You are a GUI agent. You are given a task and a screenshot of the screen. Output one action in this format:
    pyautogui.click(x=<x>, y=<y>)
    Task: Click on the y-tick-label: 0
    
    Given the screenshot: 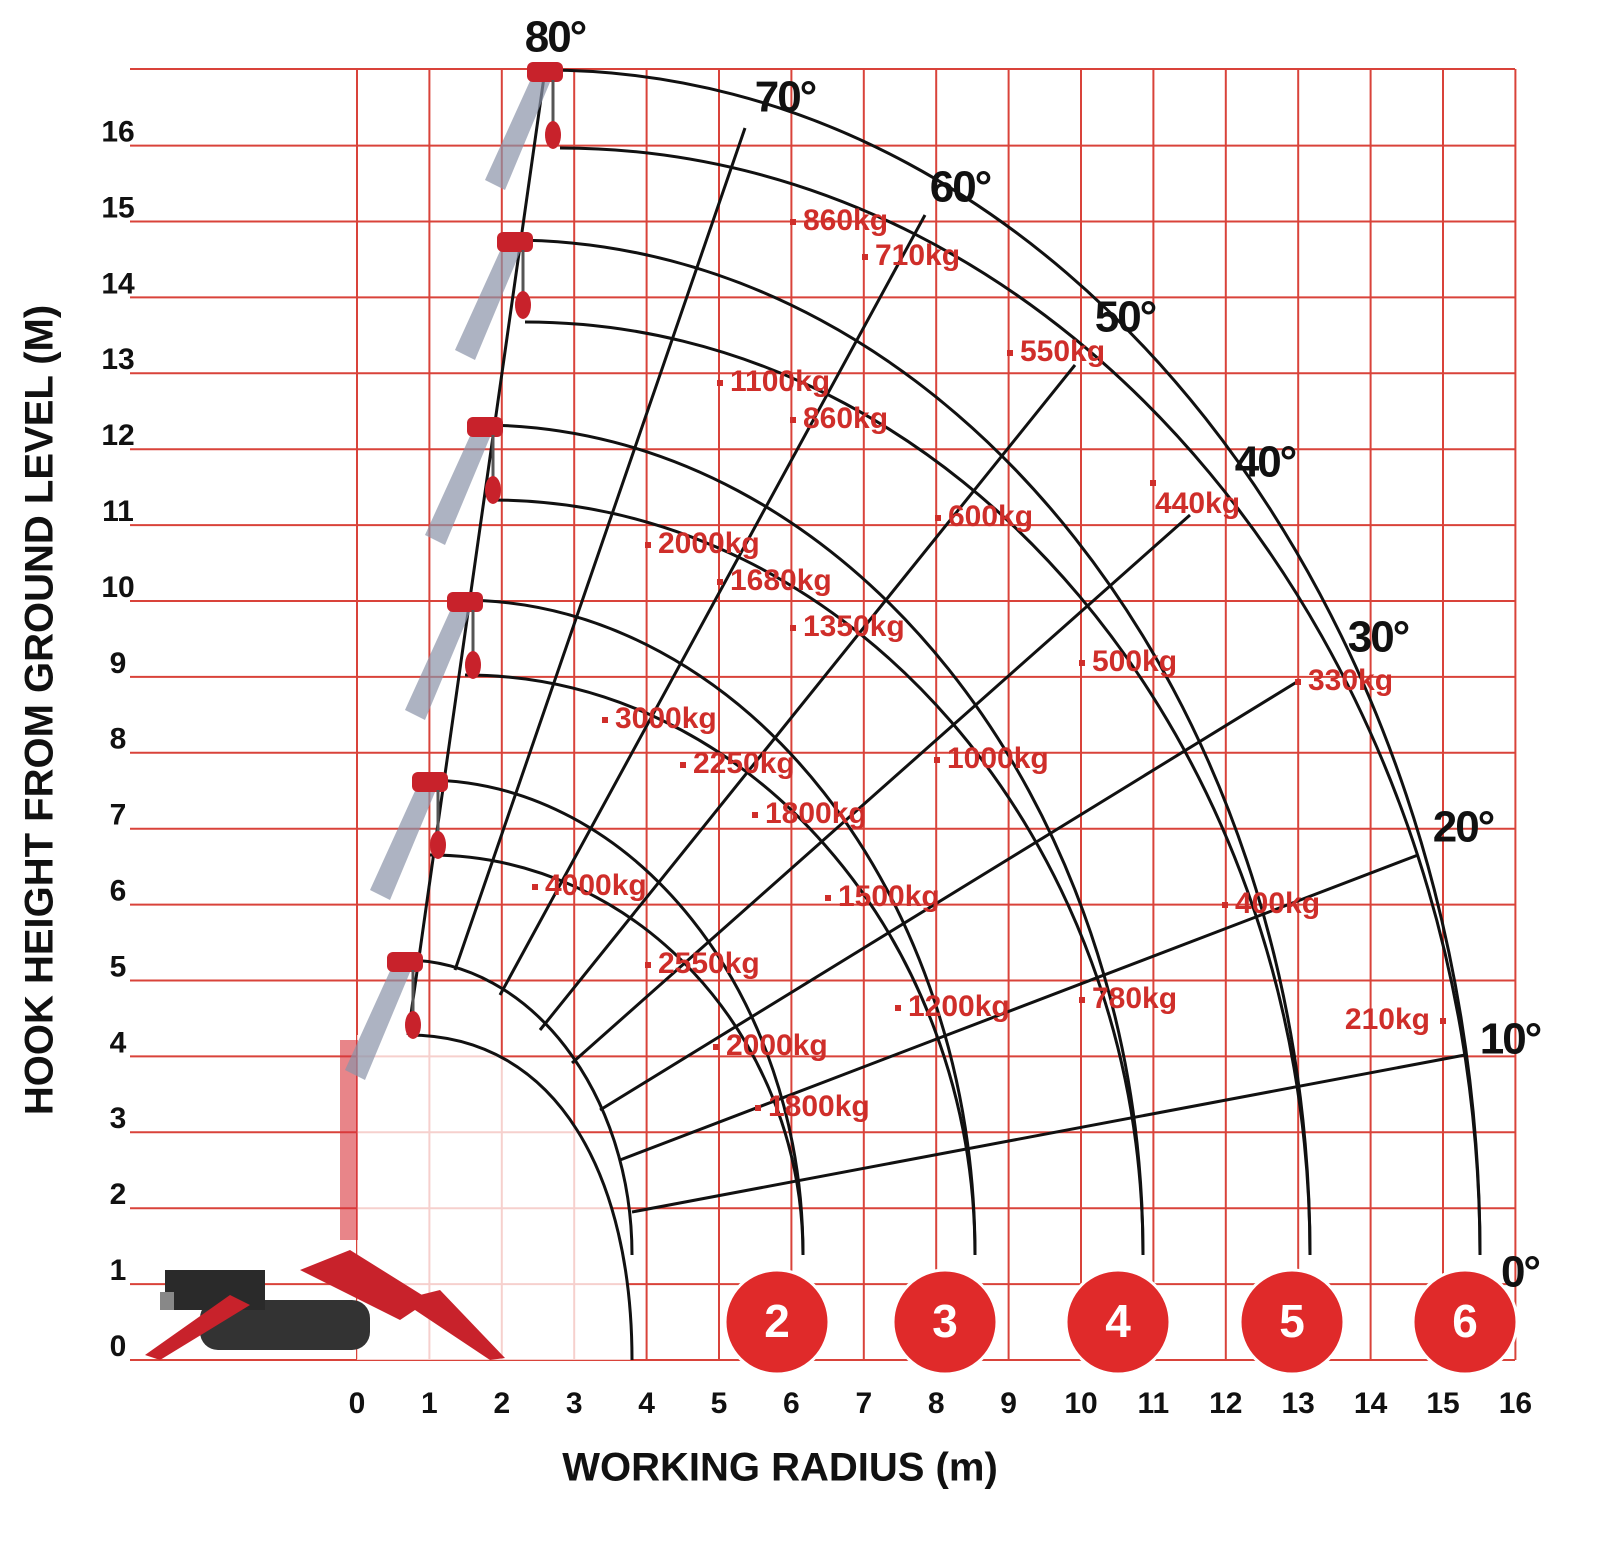 What is the action you would take?
    pyautogui.click(x=118, y=1346)
    